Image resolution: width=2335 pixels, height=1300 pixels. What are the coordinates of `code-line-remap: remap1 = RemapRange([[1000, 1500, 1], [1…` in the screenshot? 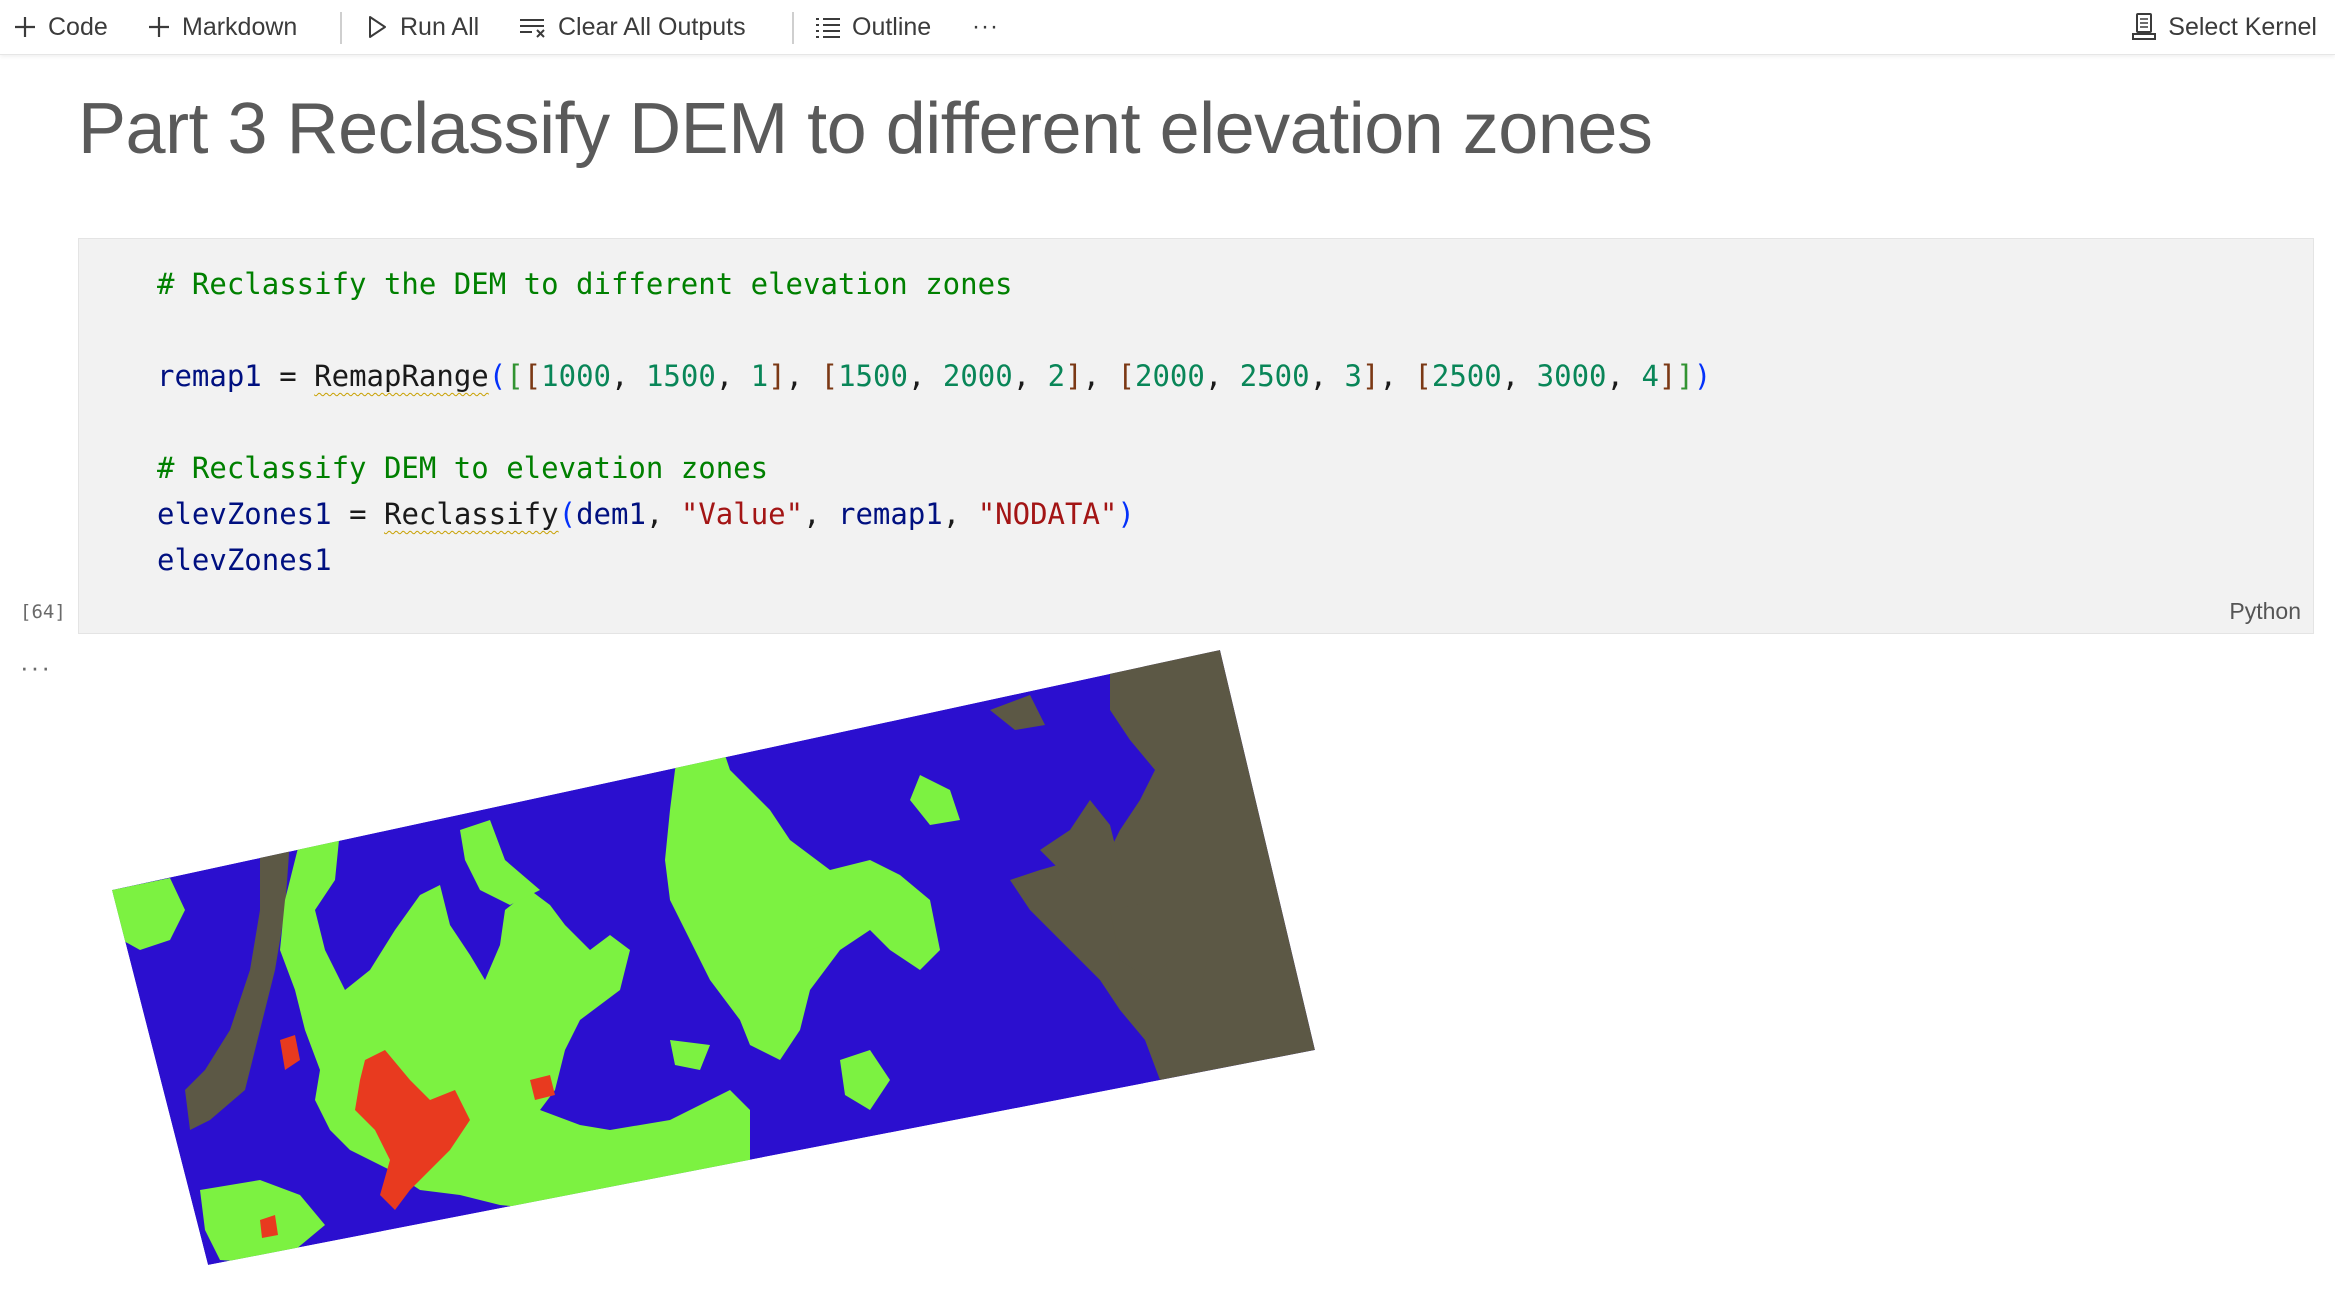 It's located at (934, 376).